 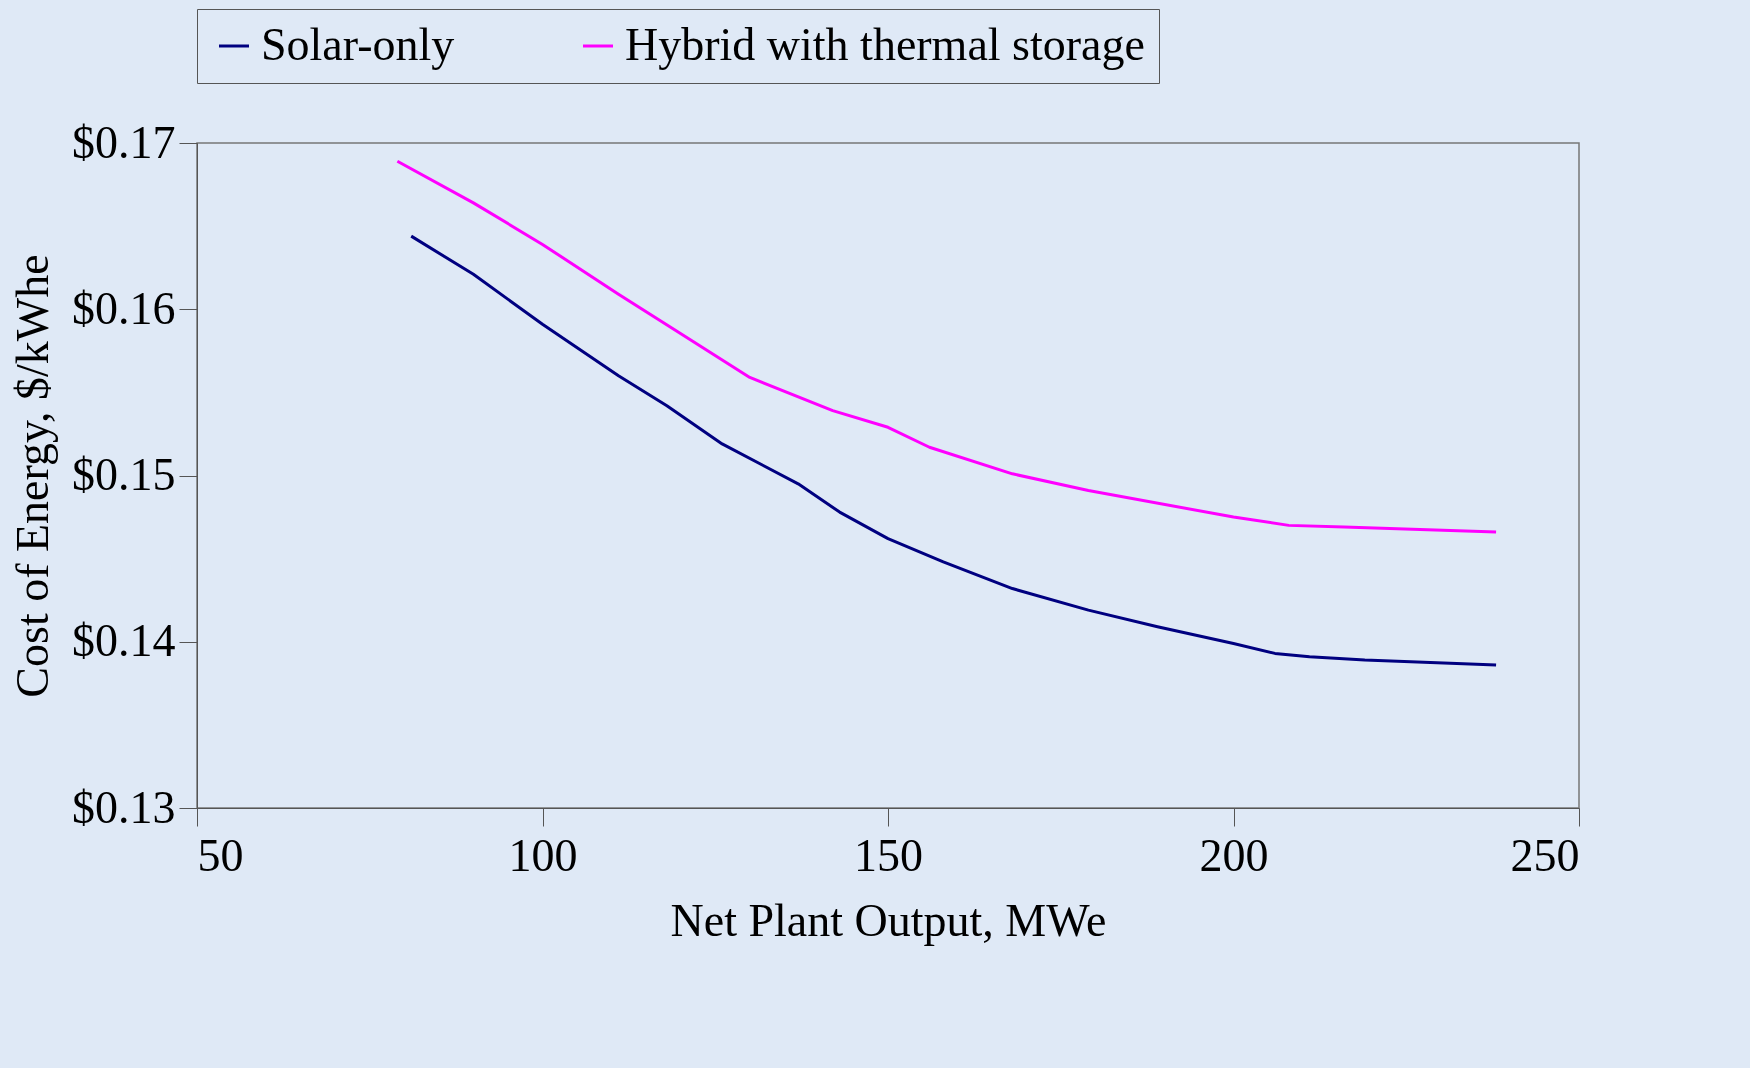 I want to click on x-tick-label: 200, so click(x=1234, y=855).